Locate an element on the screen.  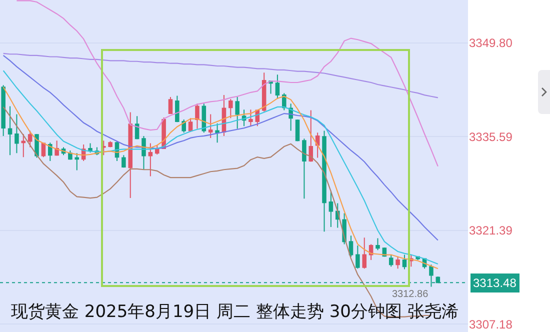
annotation: 3312.86 is located at coordinates (410, 294).